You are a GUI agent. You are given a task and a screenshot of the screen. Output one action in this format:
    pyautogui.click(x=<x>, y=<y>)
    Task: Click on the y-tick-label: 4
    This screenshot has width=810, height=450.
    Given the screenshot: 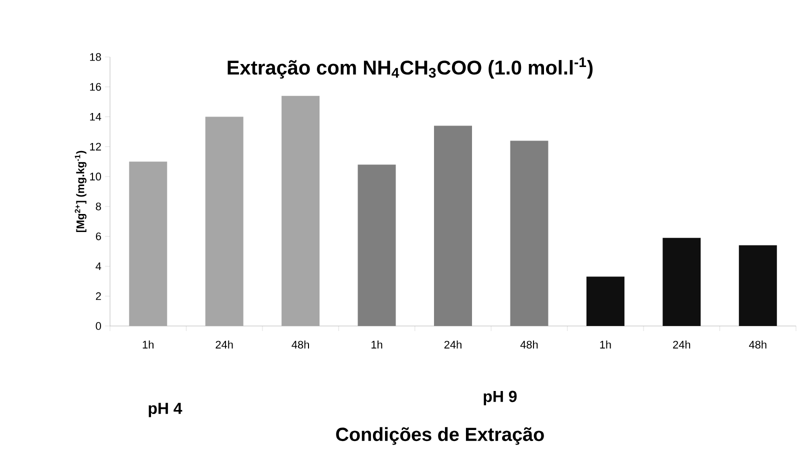 What is the action you would take?
    pyautogui.click(x=99, y=266)
    